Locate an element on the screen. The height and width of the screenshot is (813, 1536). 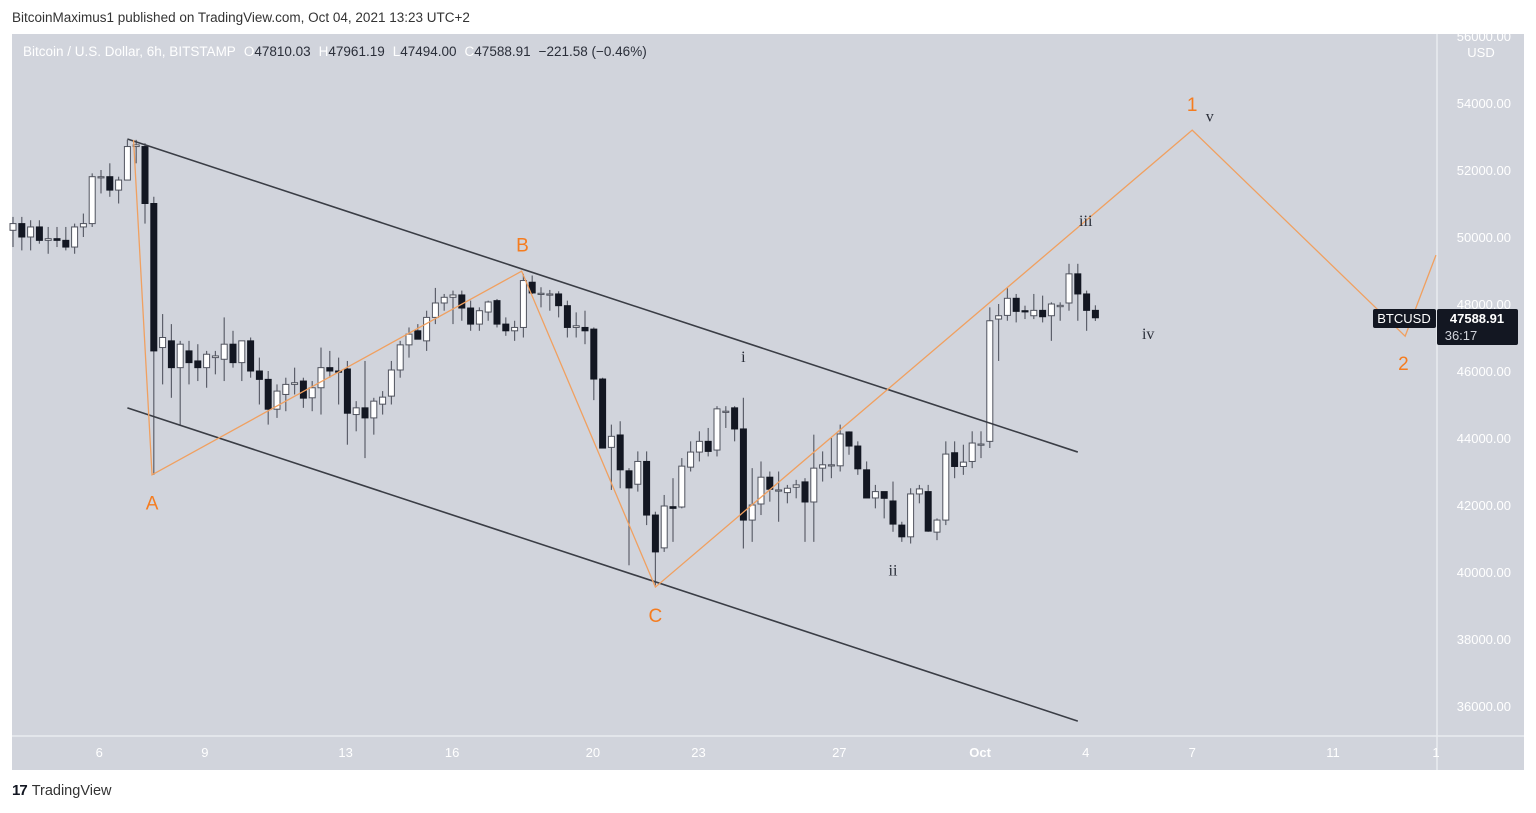
wave-label-minor: v is located at coordinates (1210, 116).